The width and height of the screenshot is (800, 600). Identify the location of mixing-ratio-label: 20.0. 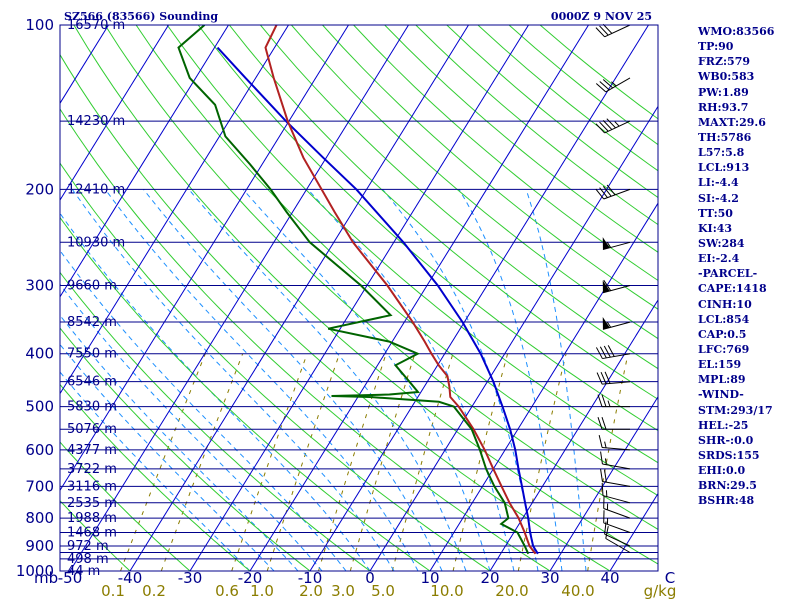
(511, 591).